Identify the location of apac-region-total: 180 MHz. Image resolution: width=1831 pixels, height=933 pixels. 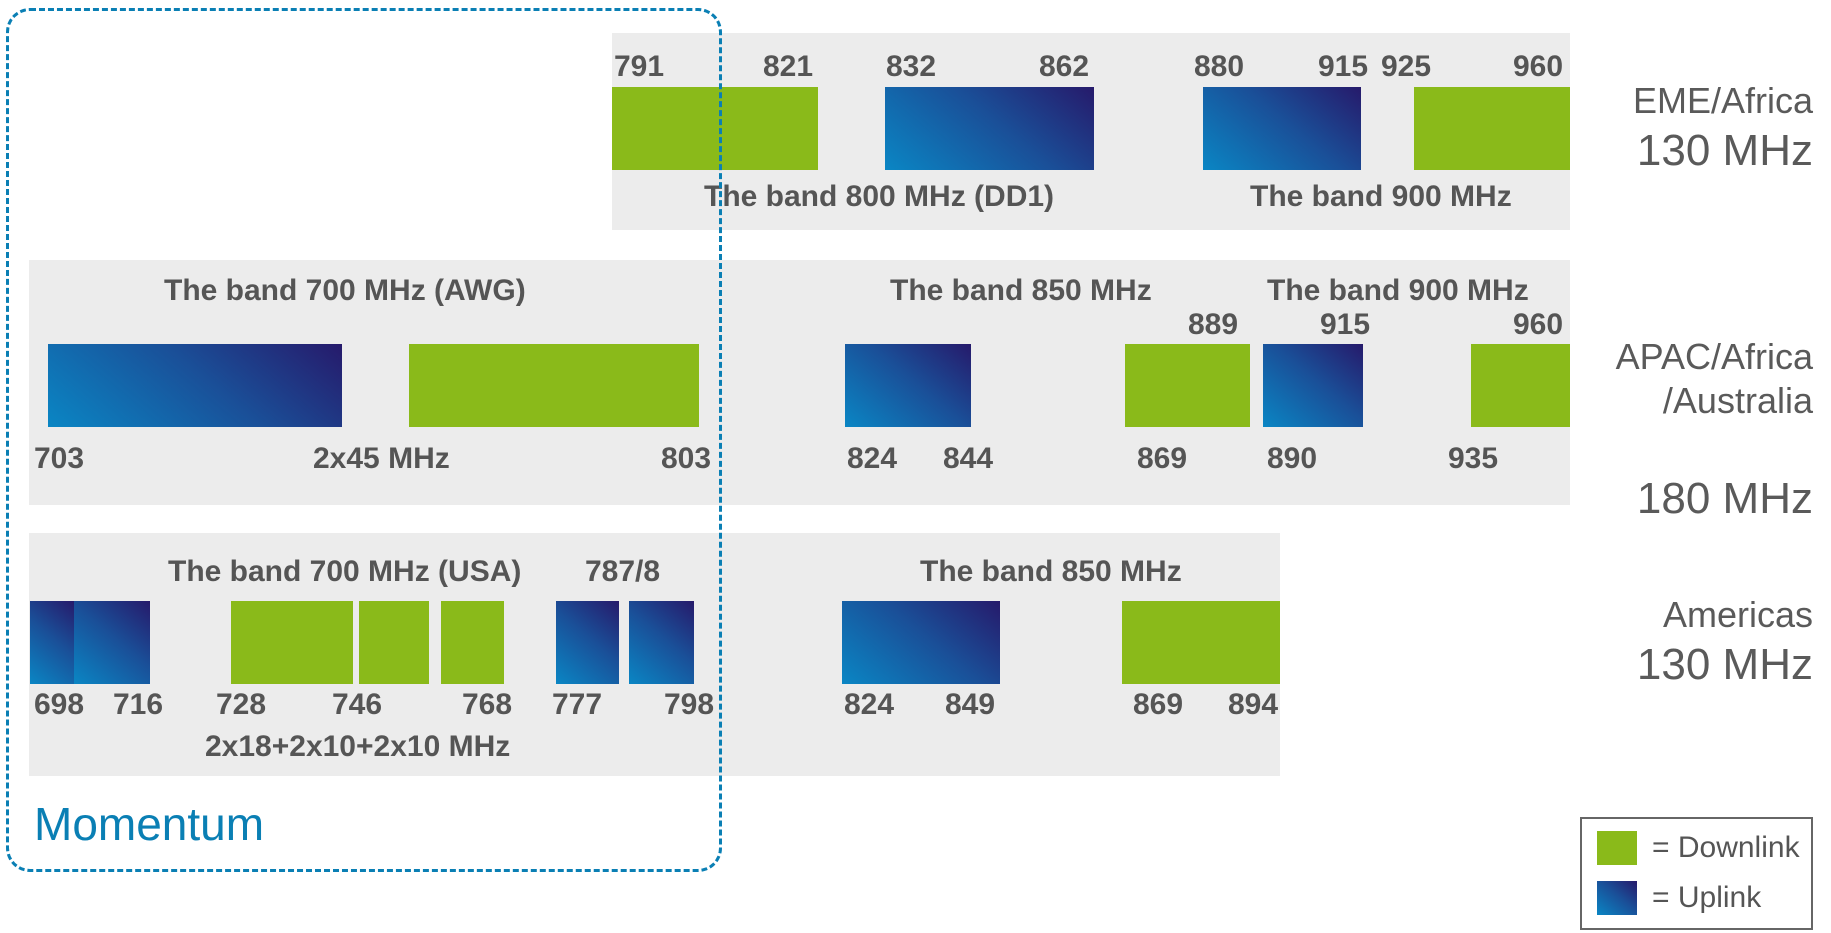
(1724, 498).